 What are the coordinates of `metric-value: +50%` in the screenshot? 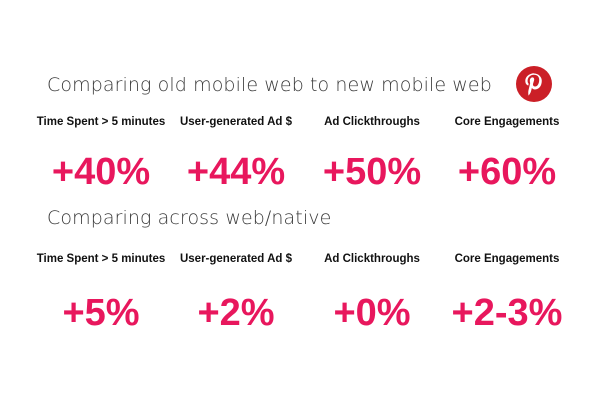 It's located at (372, 172).